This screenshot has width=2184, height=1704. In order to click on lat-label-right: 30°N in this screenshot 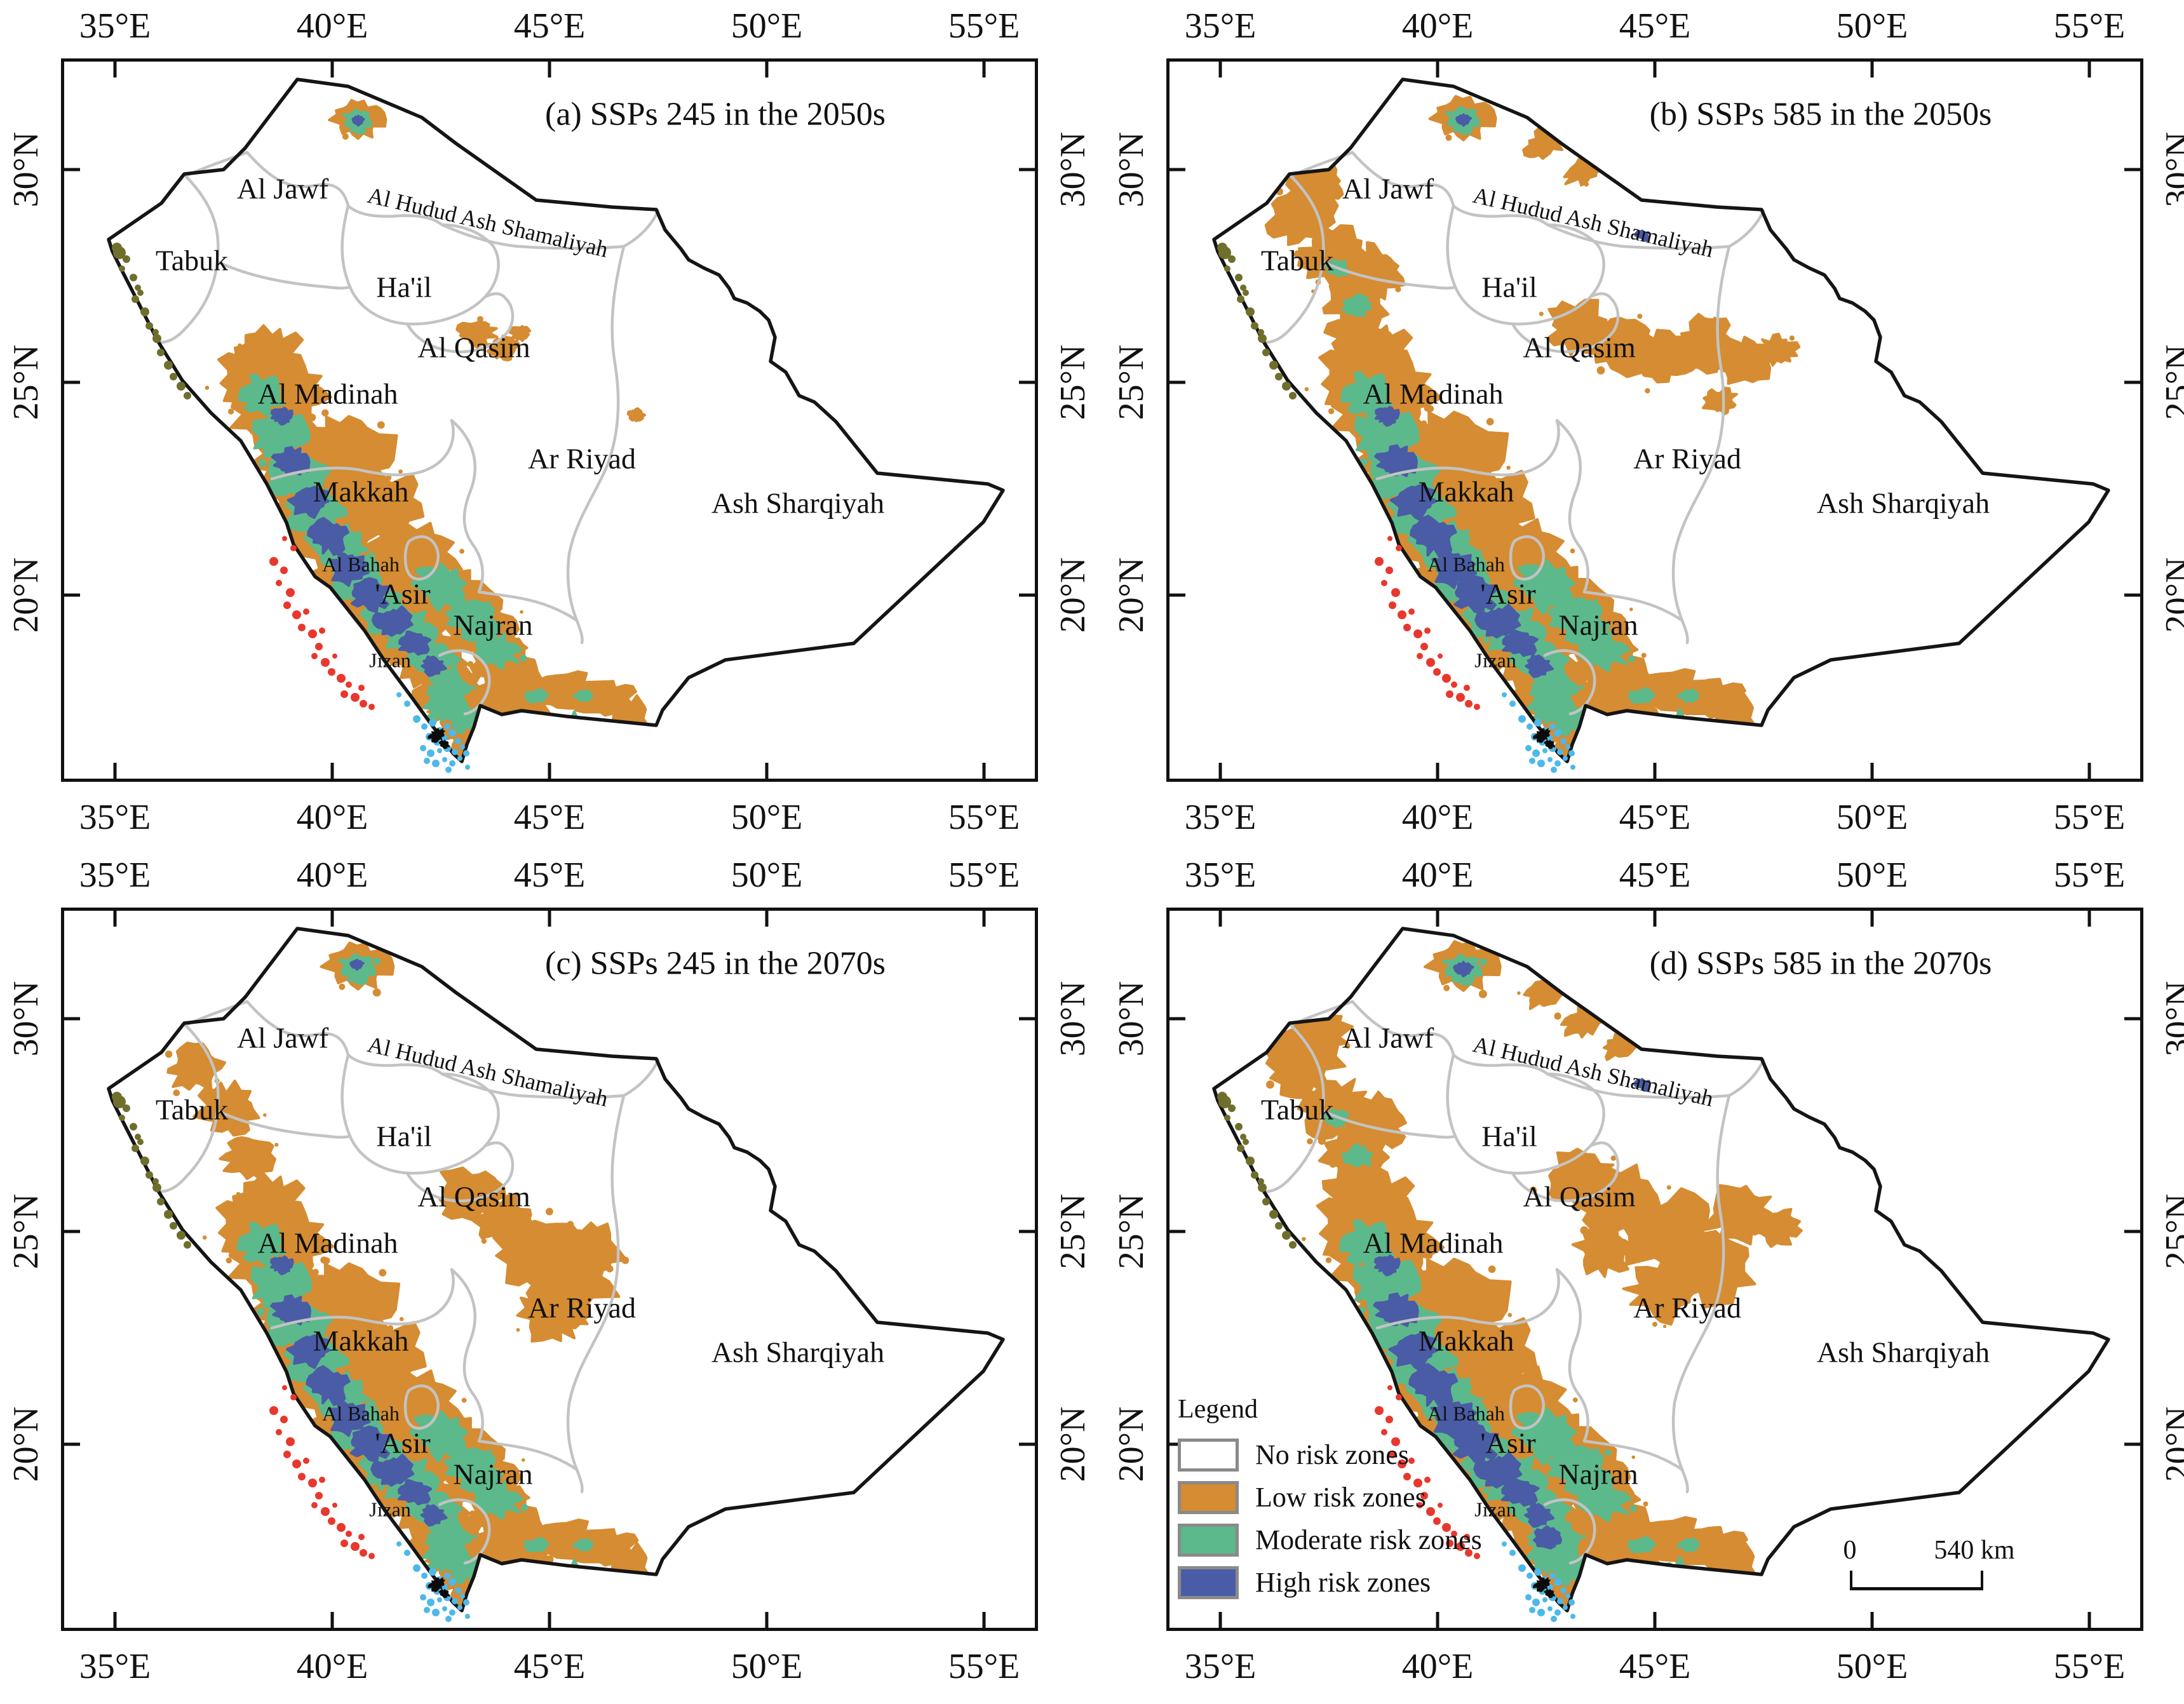, I will do `click(2171, 1019)`.